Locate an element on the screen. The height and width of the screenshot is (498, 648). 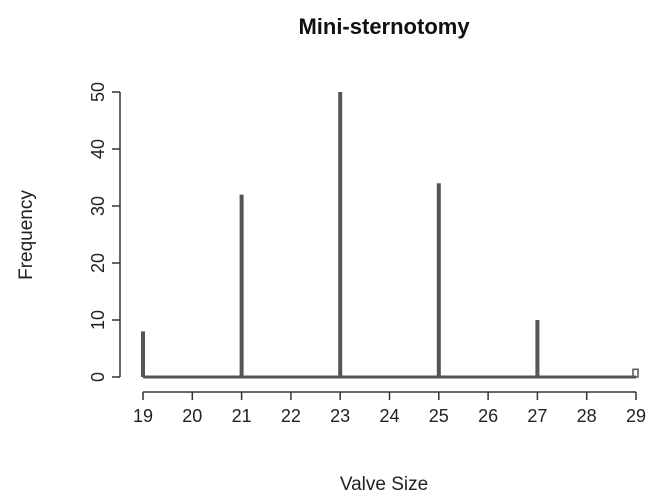
x-tick-label: 20 is located at coordinates (192, 416).